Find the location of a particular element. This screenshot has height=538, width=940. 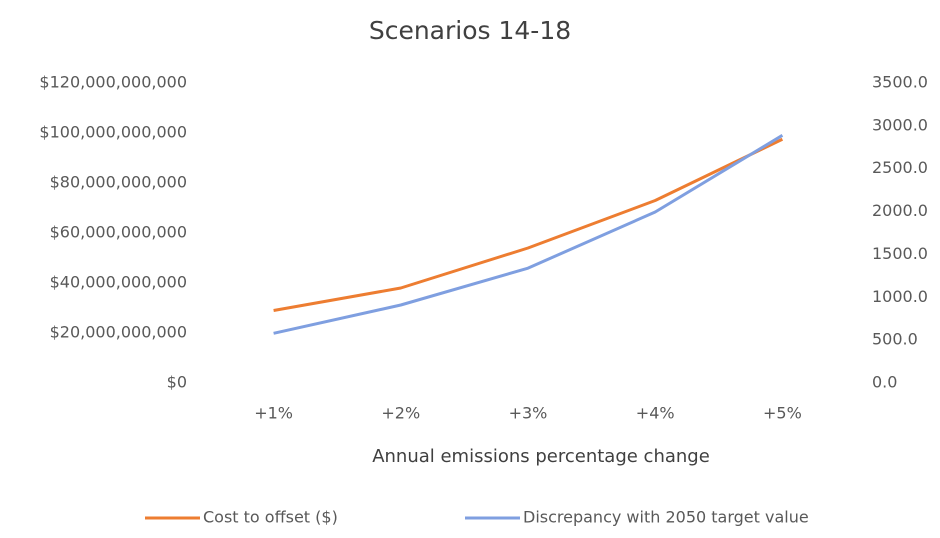

y-tick-label: $20,000,000,000 is located at coordinates (118, 332).